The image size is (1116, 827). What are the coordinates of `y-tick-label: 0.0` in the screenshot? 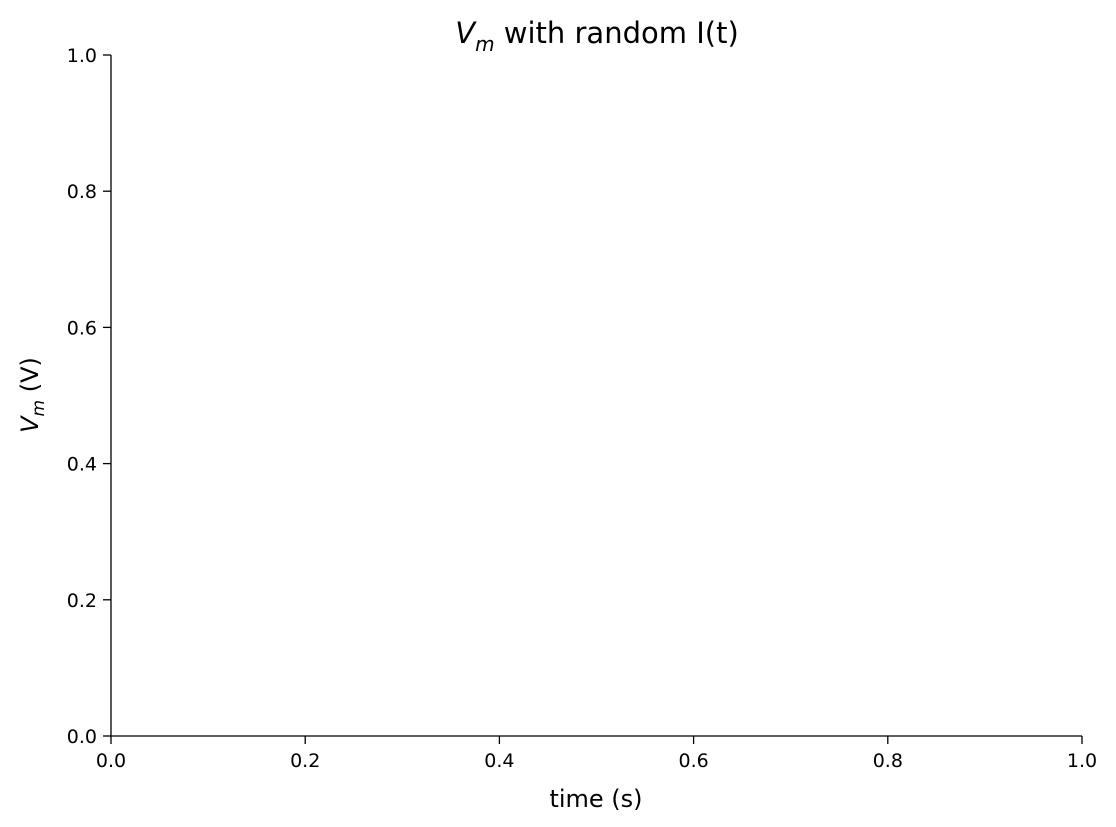 It's located at (82, 737).